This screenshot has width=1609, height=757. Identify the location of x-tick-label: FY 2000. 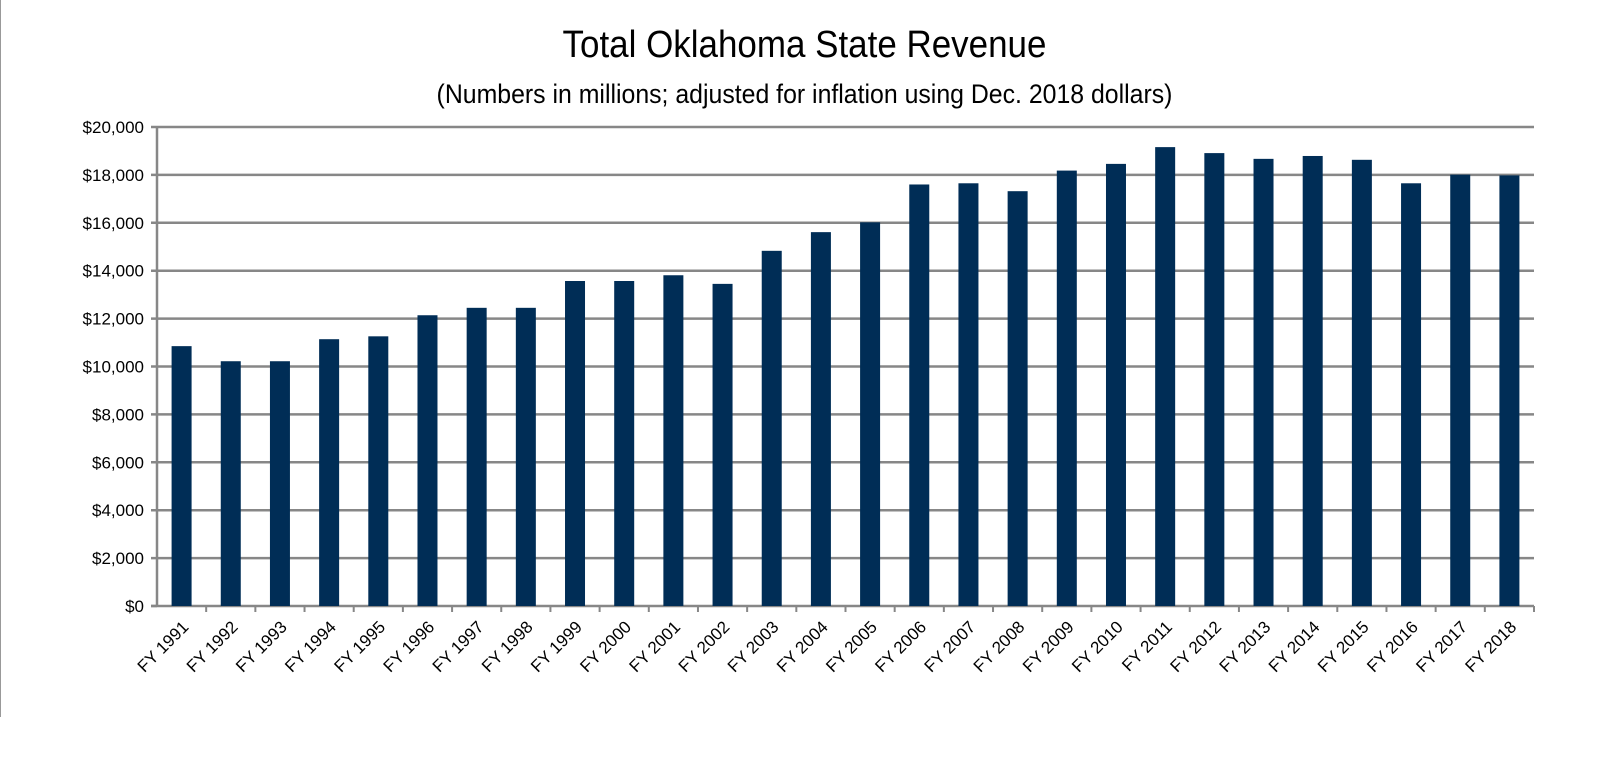
(605, 646).